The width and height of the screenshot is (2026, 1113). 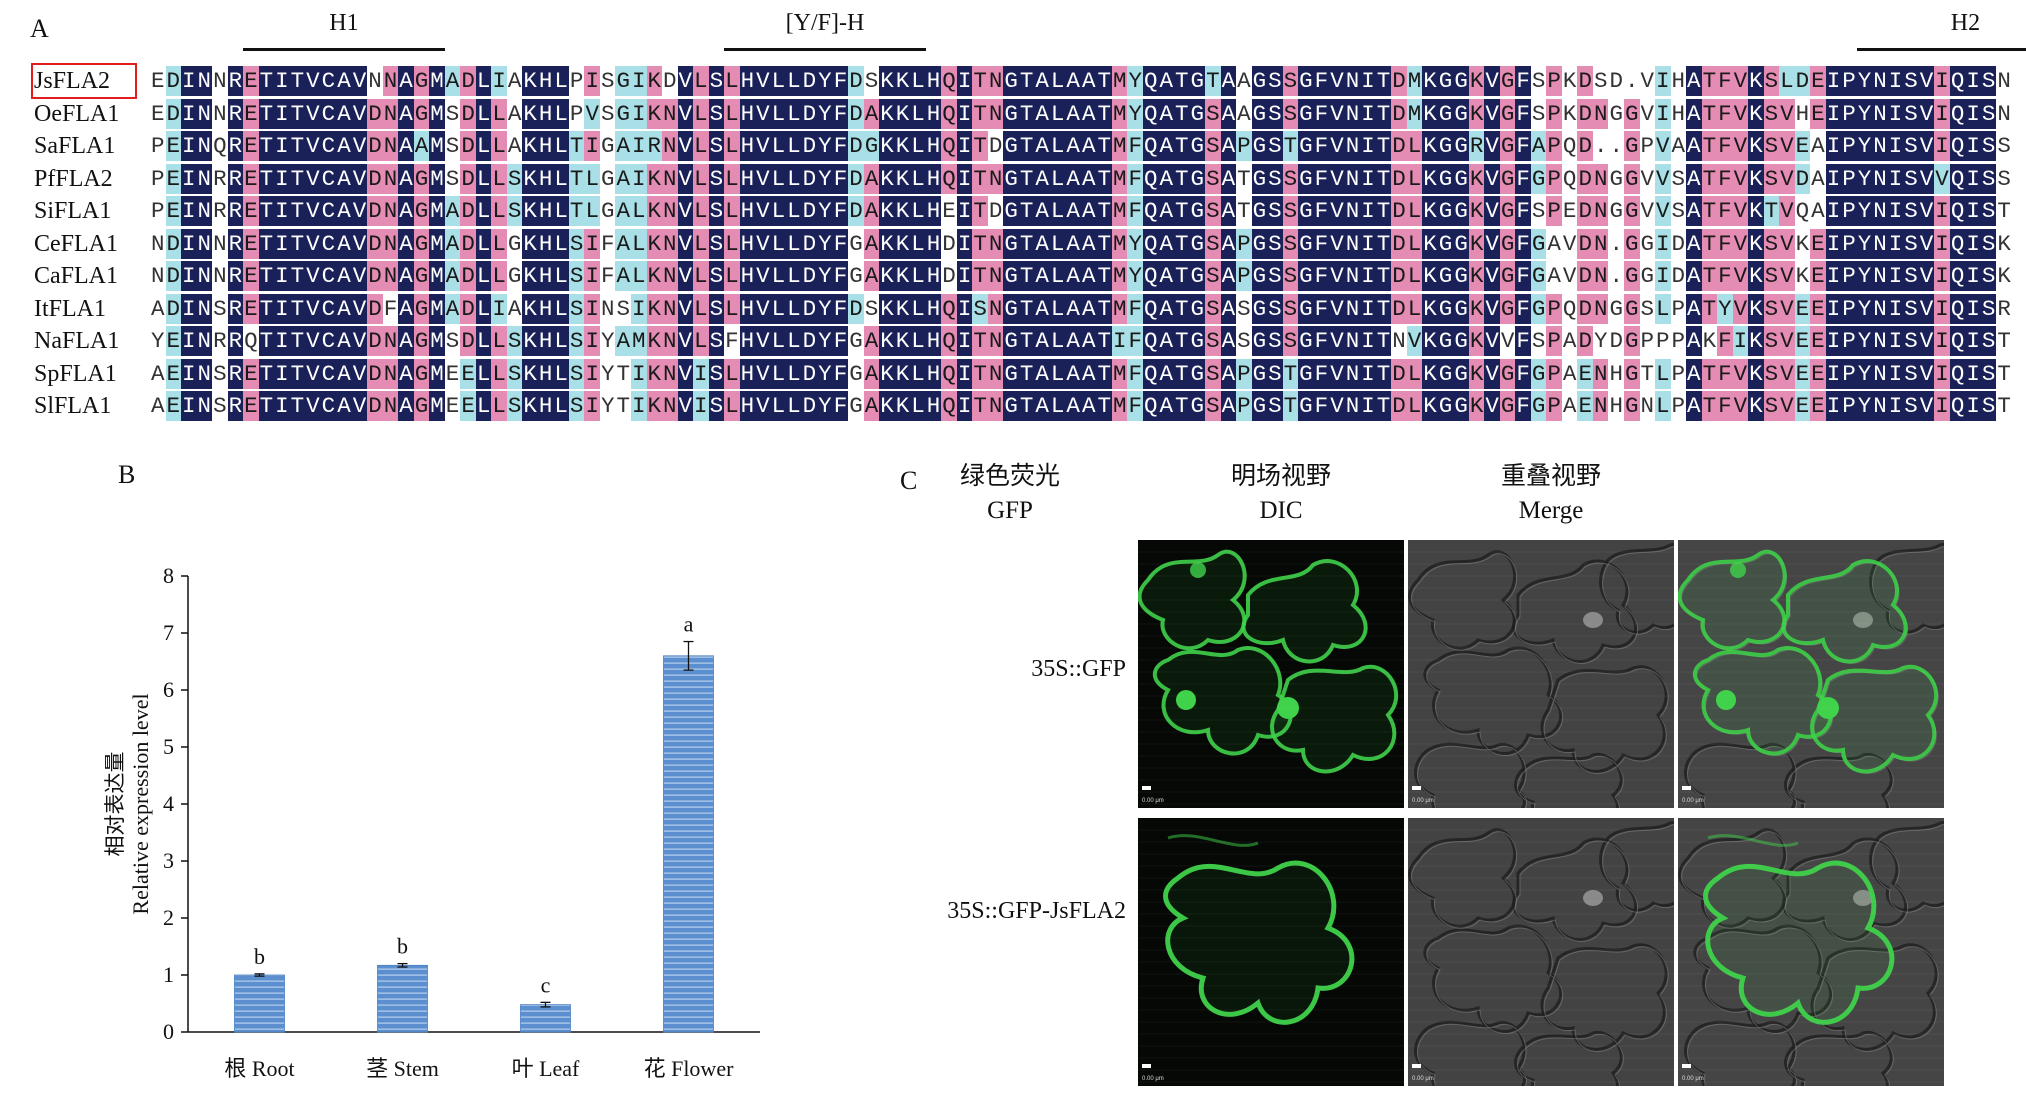 What do you see at coordinates (220, 211) in the screenshot?
I see `residue: R` at bounding box center [220, 211].